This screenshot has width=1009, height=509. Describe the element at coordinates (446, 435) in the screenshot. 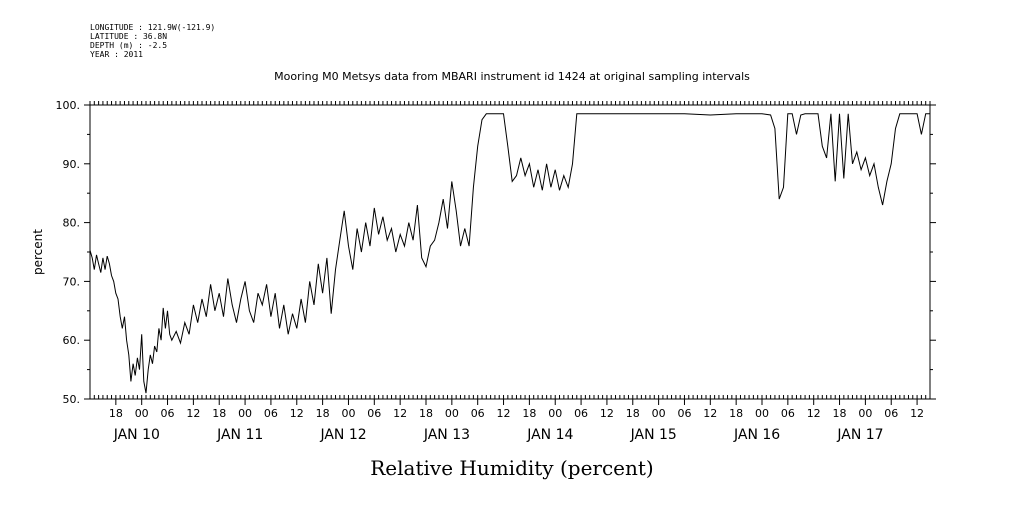

I see `x-day-label: JAN 13` at that location.